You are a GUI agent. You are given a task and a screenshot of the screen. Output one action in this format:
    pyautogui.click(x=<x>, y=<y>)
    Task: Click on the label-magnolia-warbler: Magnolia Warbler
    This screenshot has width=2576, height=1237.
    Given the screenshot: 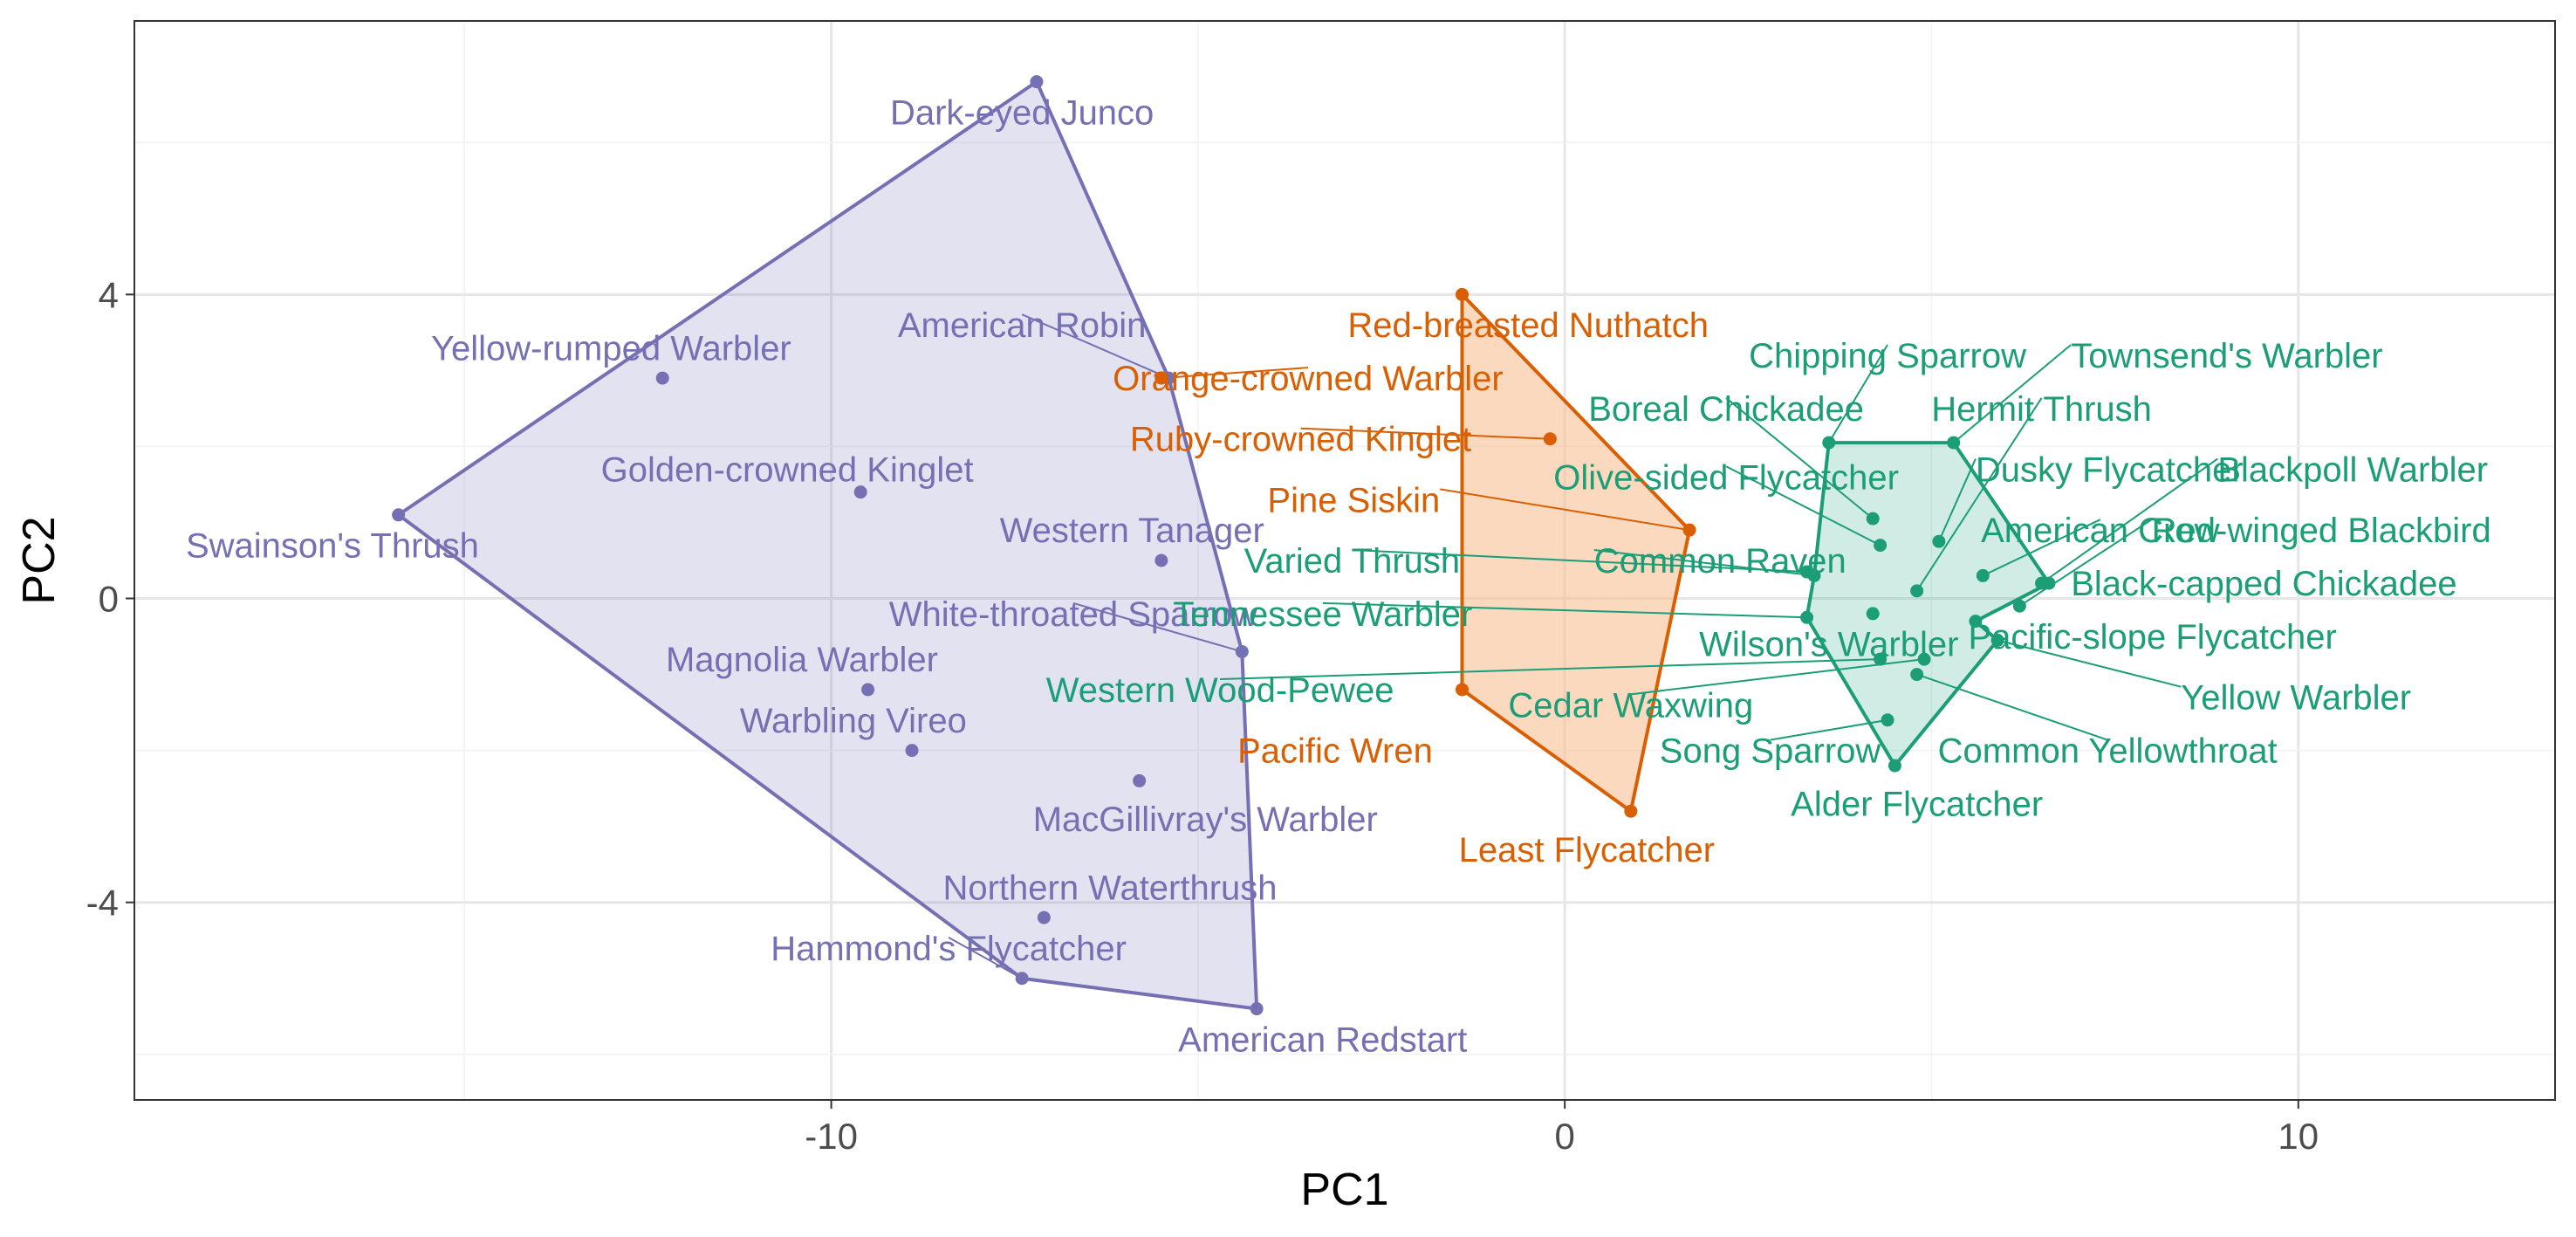 What is the action you would take?
    pyautogui.click(x=802, y=660)
    